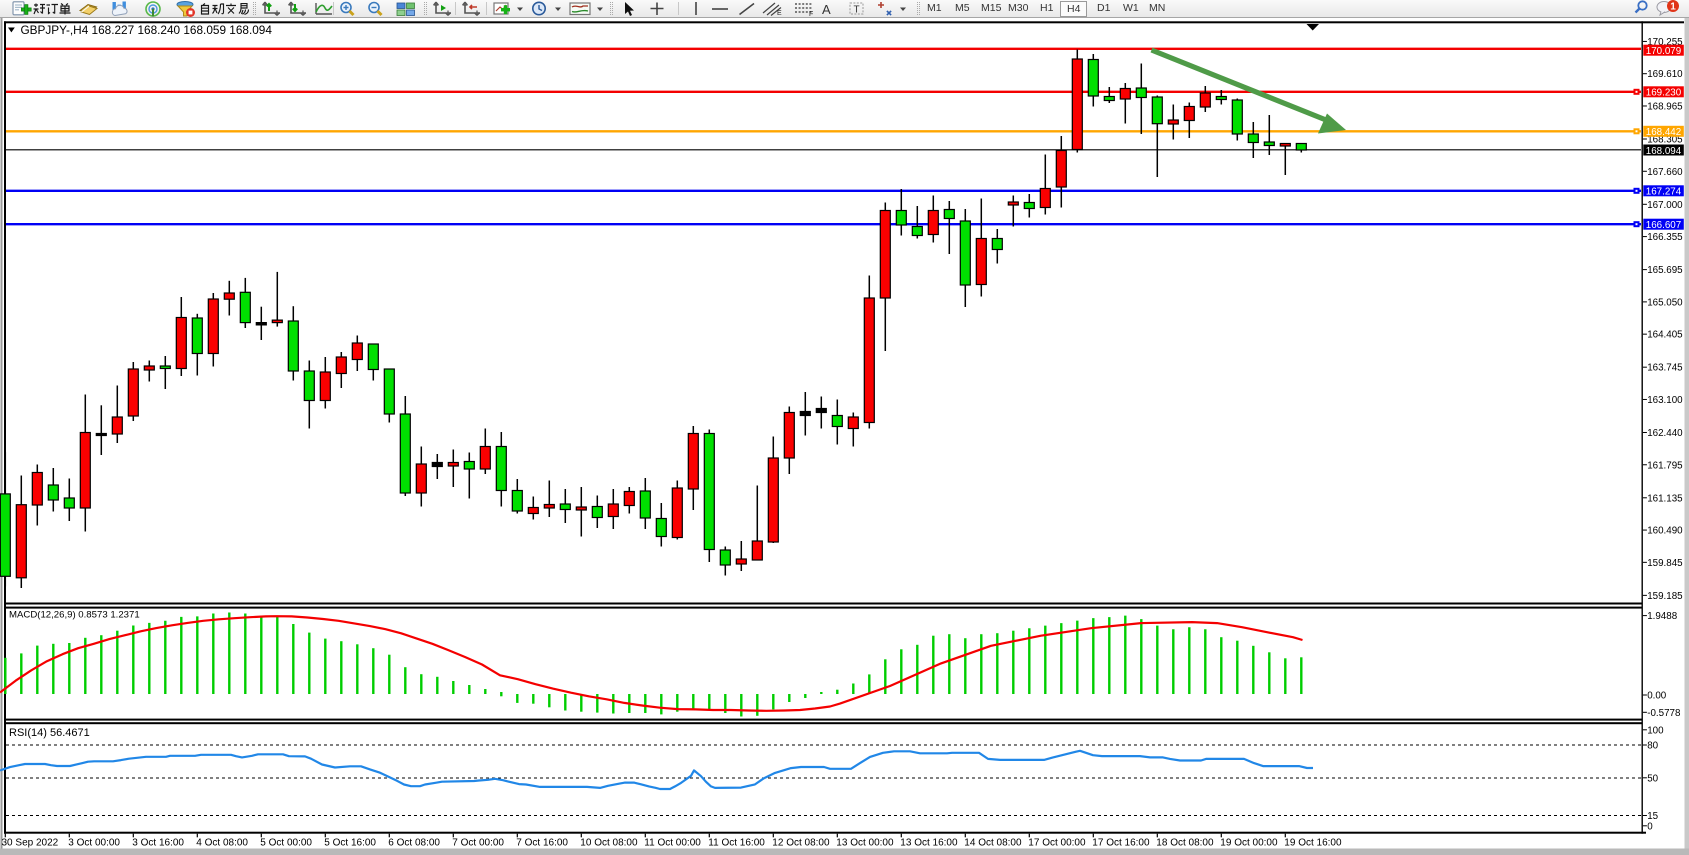 This screenshot has width=1689, height=855. What do you see at coordinates (1663, 51) in the screenshot?
I see `svg-text: 170.079` at bounding box center [1663, 51].